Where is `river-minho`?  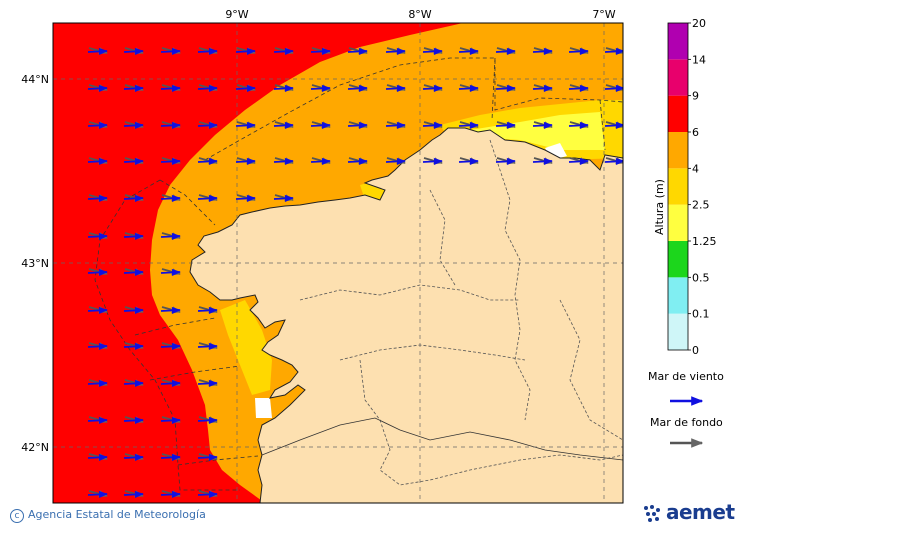 river-minho is located at coordinates (442, 439).